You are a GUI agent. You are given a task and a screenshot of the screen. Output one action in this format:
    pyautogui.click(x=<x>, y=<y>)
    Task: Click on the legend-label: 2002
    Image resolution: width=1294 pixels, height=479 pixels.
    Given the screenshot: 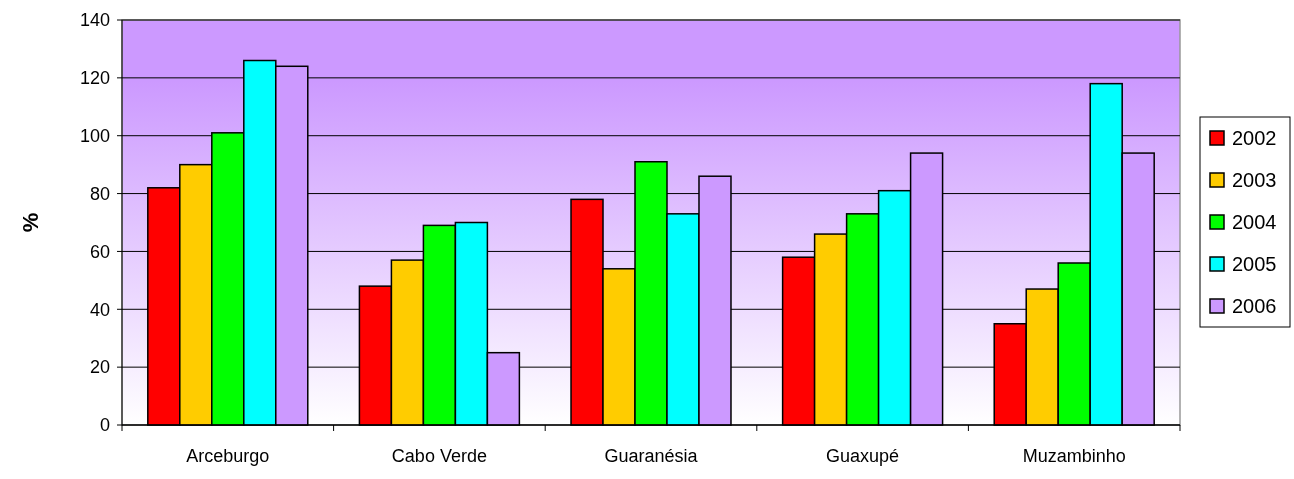 What is the action you would take?
    pyautogui.click(x=1254, y=138)
    